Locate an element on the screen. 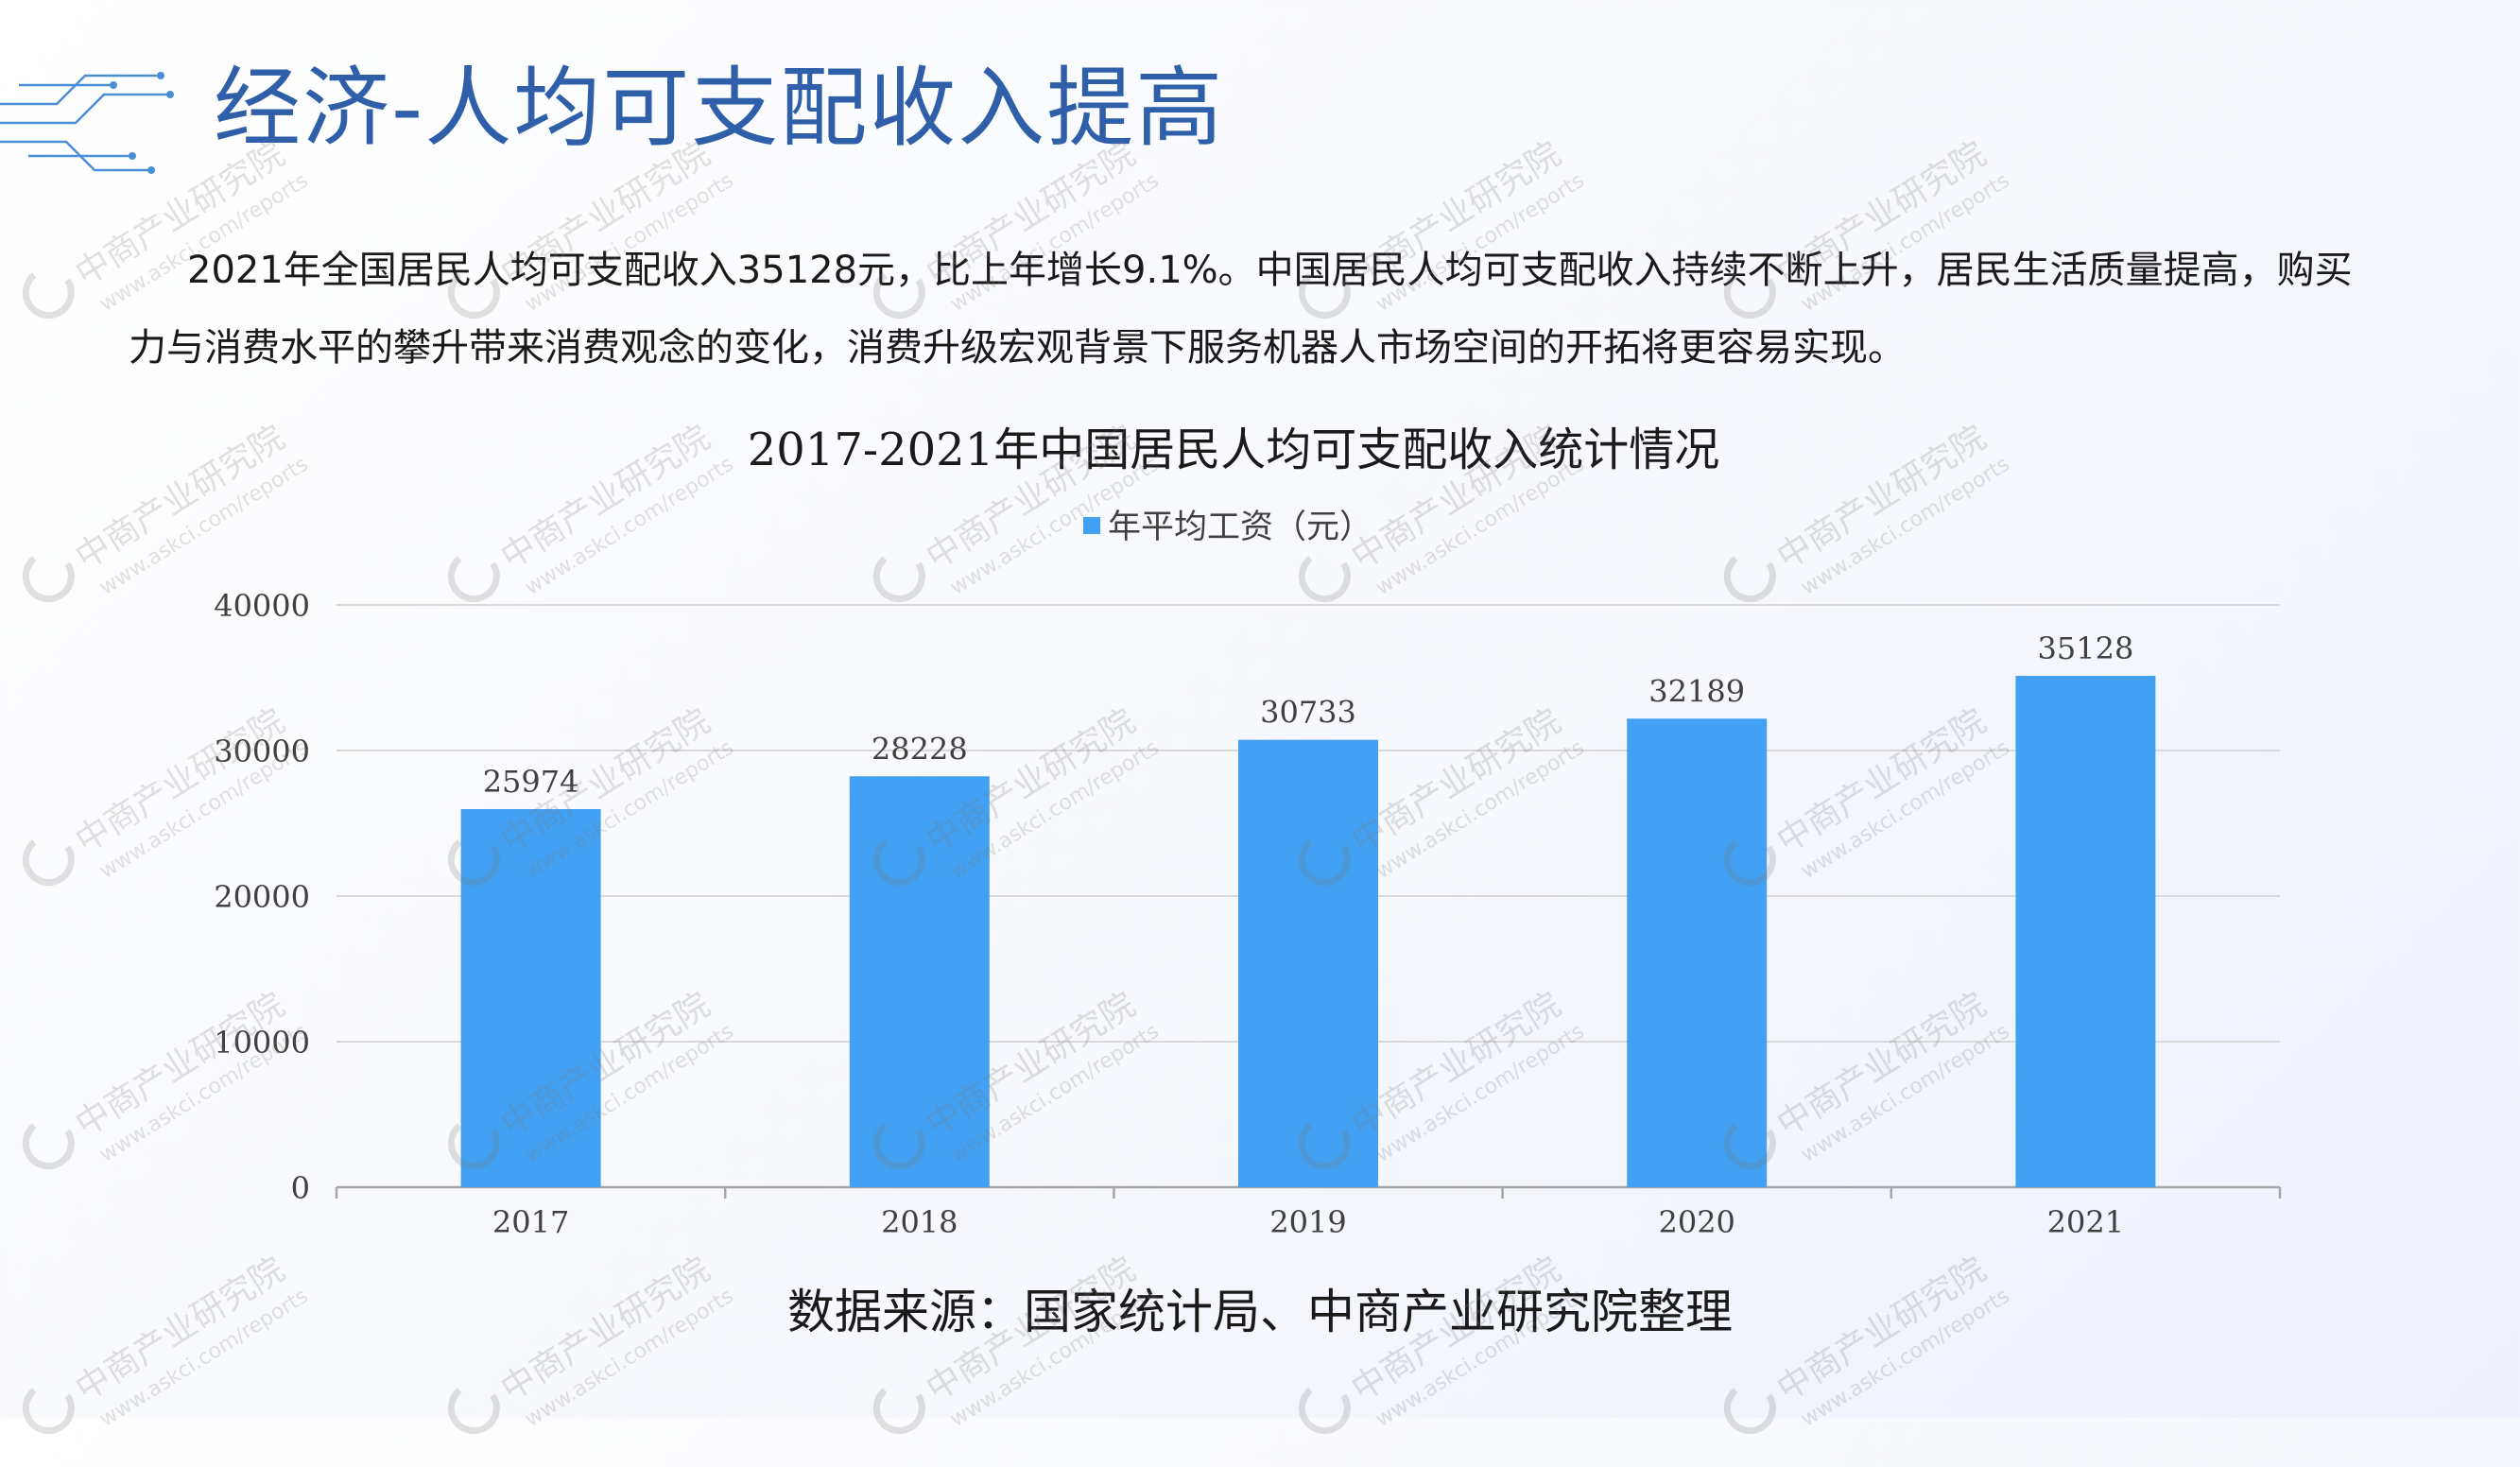 This screenshot has width=2520, height=1467. data-label-2017: 25974 is located at coordinates (531, 782).